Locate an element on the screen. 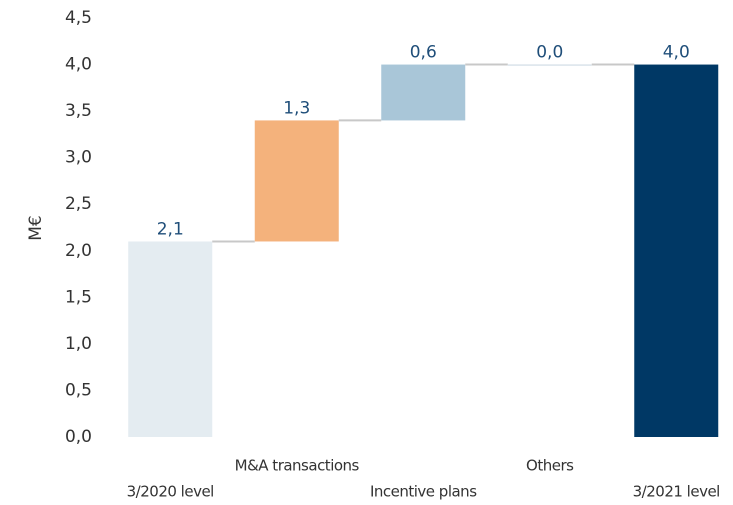 The height and width of the screenshot is (505, 733). y-tick-label: 3,0 is located at coordinates (78, 158).